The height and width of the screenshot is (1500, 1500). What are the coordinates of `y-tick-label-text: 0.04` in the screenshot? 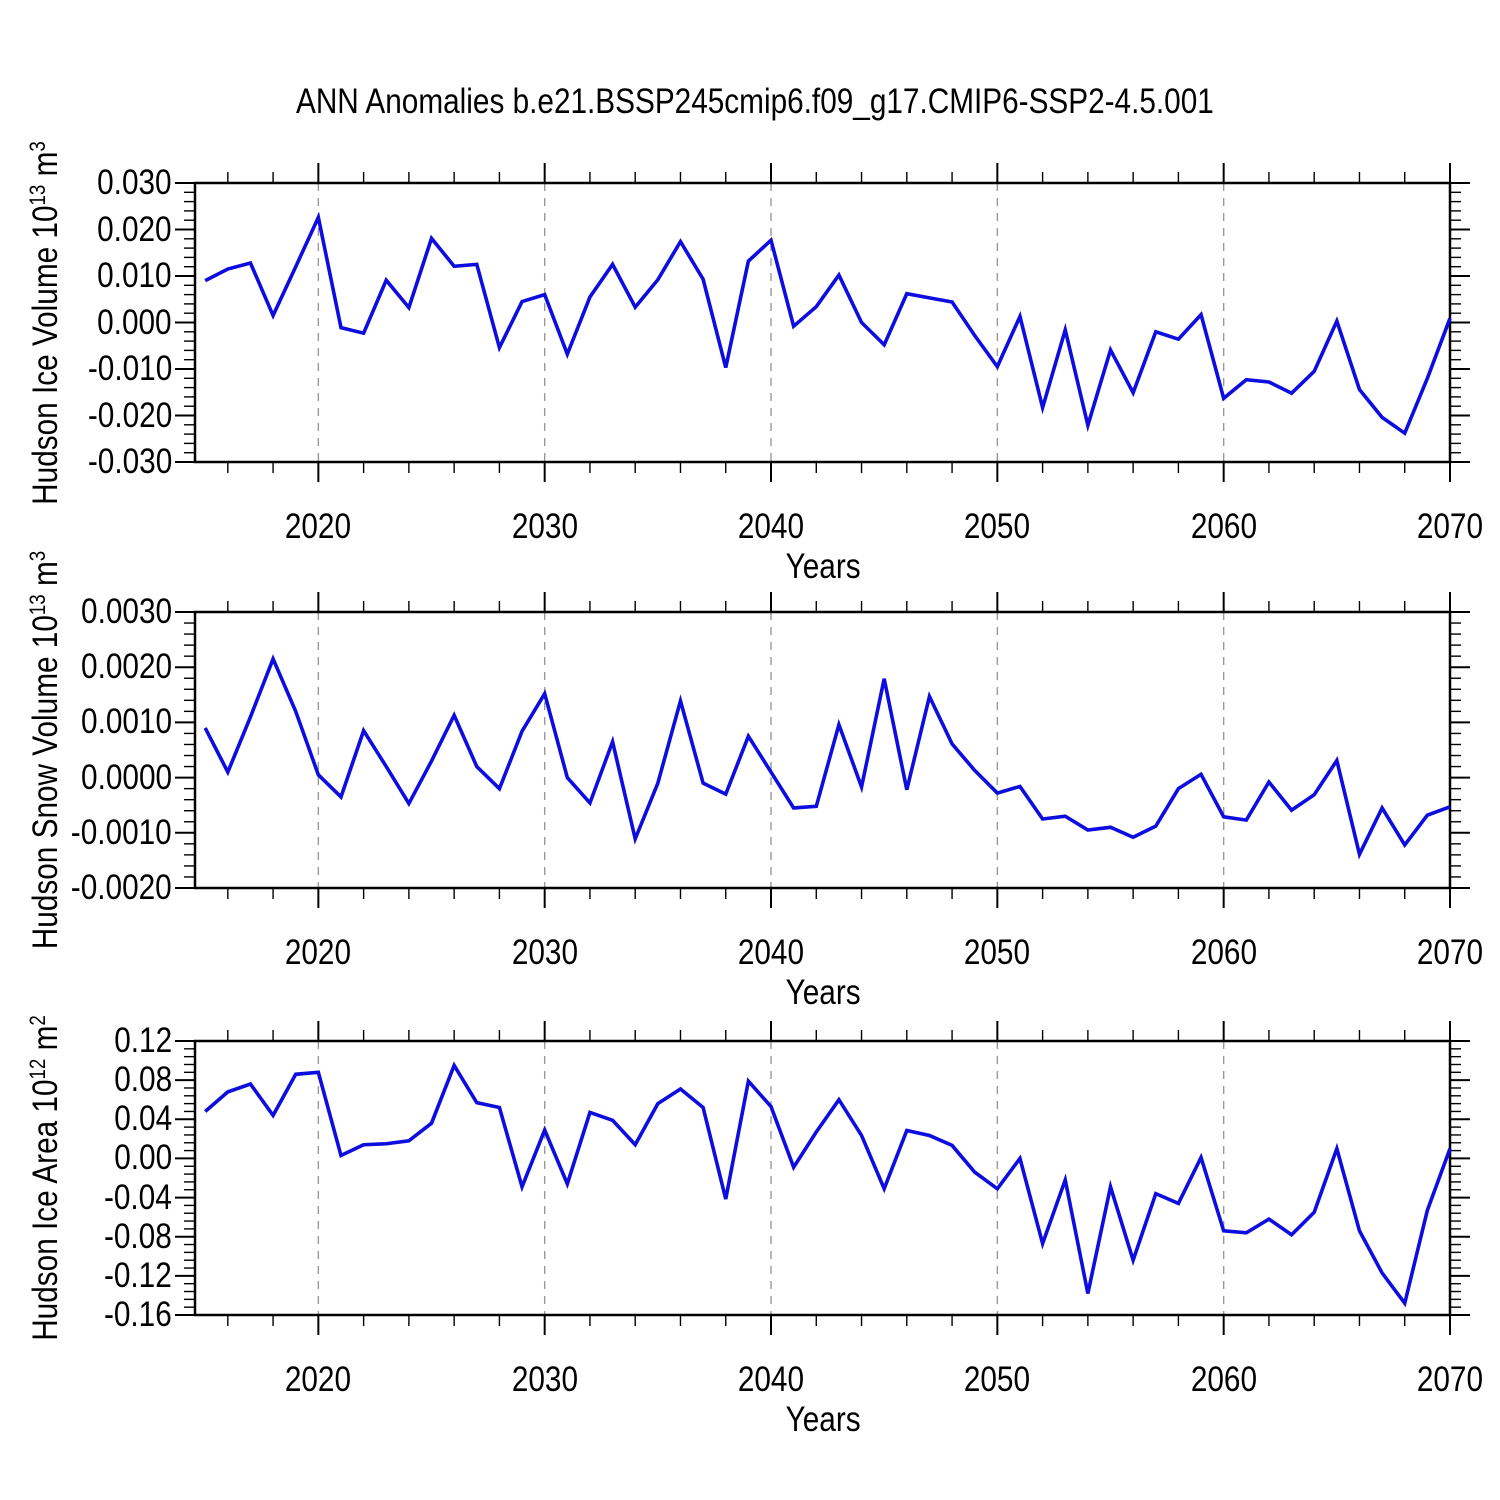 It's located at (143, 1118).